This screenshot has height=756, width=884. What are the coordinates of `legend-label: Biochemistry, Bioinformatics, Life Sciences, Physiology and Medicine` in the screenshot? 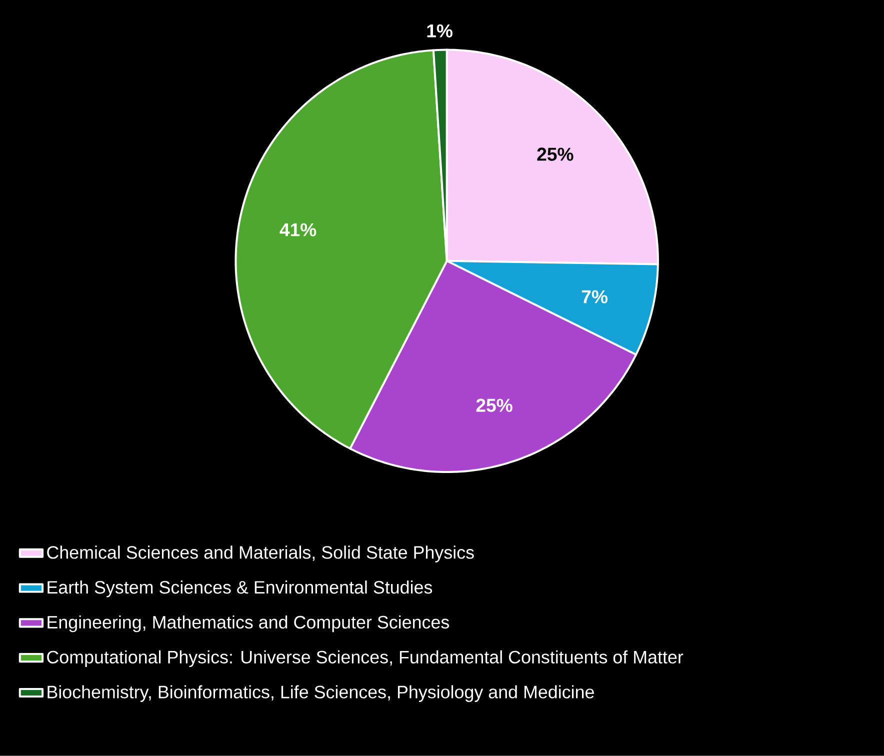 It's located at (321, 693).